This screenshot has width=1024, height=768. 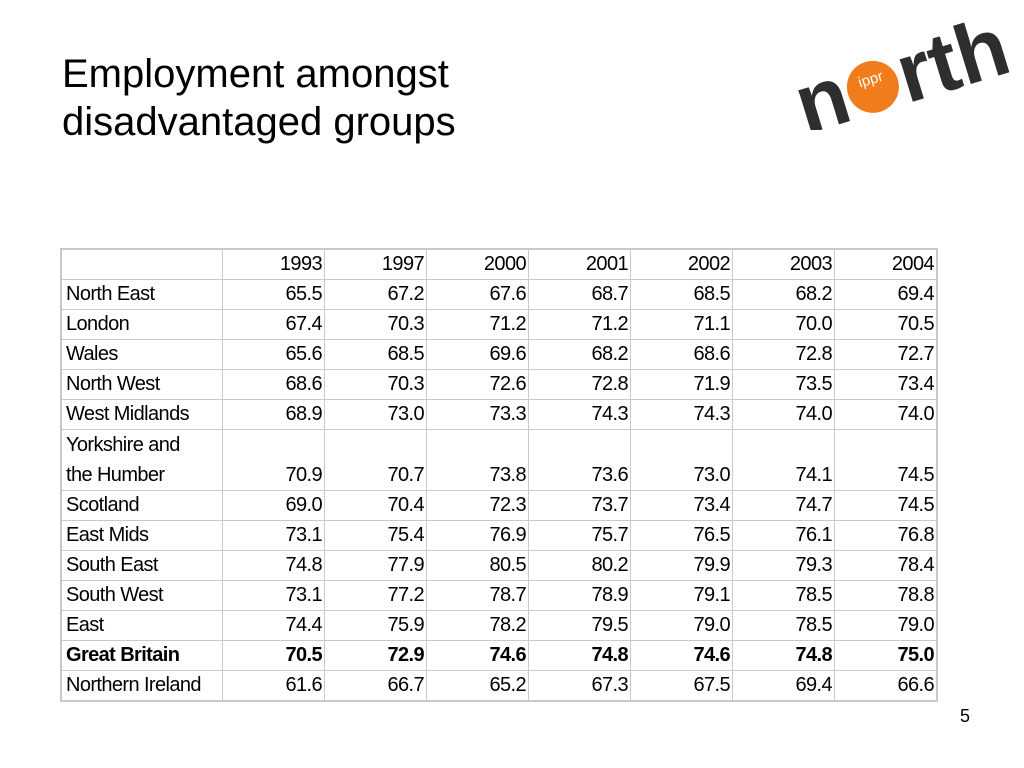 What do you see at coordinates (477, 460) in the screenshot?
I see `table-cell: 73.8` at bounding box center [477, 460].